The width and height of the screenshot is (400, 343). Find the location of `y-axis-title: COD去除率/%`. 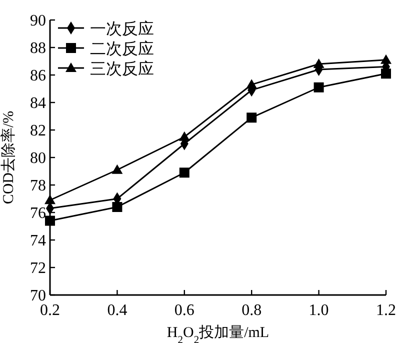

y-axis-title: COD去除率/% is located at coordinates (8, 157).